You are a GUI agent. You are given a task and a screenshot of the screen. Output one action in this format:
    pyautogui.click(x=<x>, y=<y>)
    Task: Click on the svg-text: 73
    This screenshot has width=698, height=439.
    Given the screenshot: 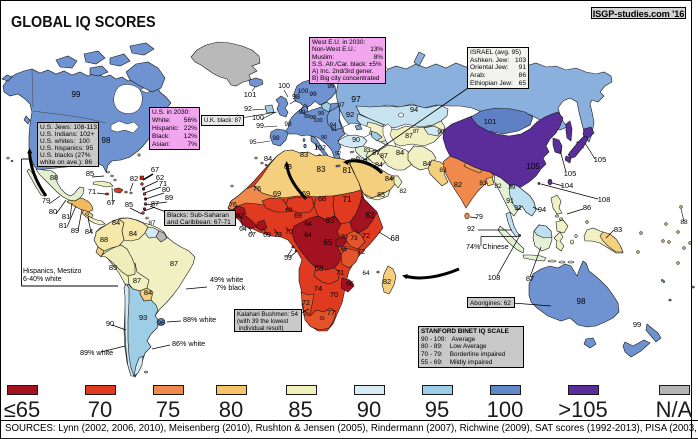 What is the action you would take?
    pyautogui.click(x=354, y=238)
    